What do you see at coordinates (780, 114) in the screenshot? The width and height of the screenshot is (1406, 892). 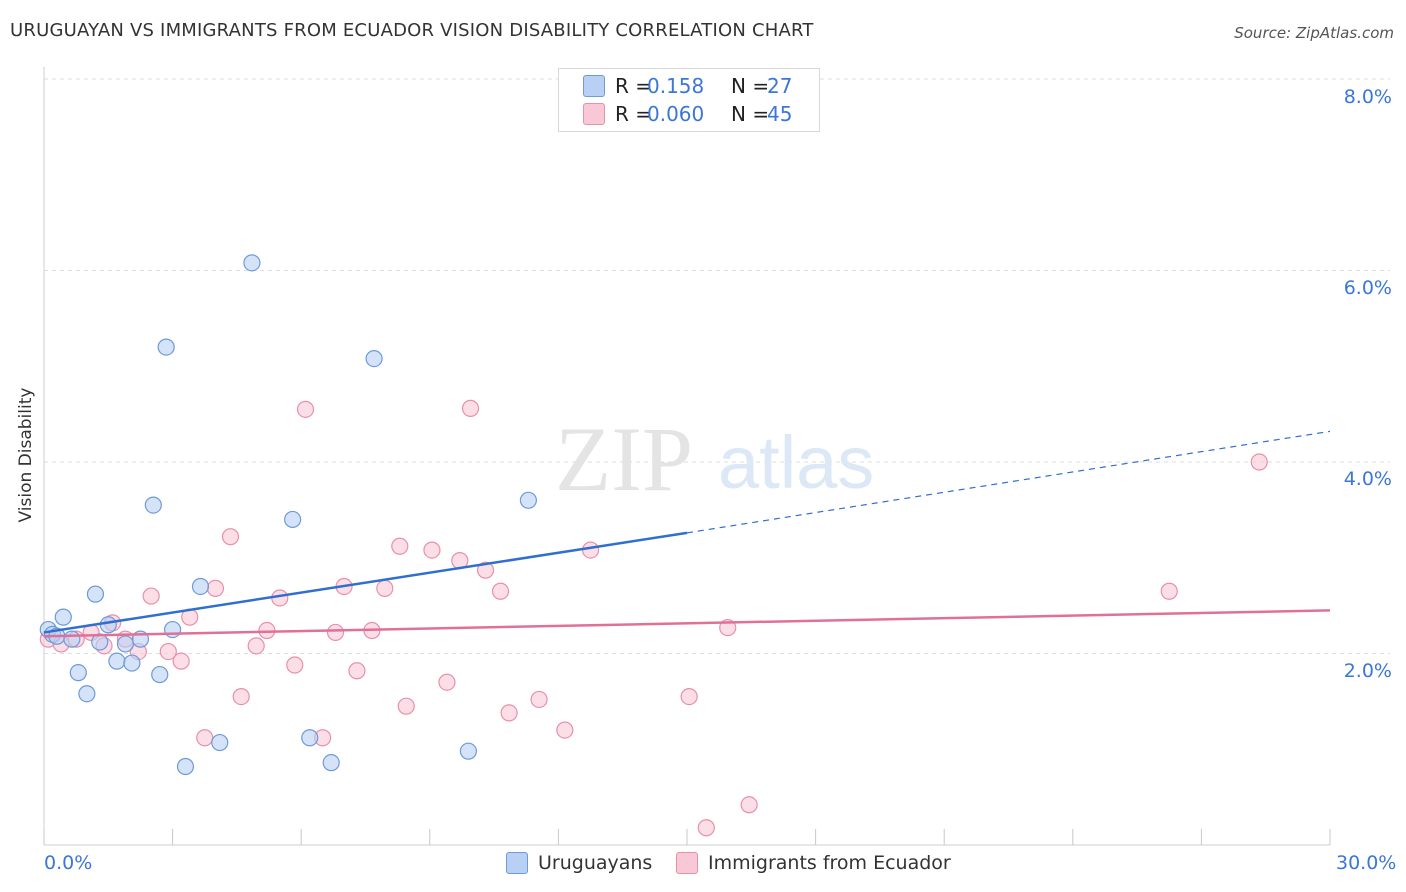 I see `legend-n-value: 45` at bounding box center [780, 114].